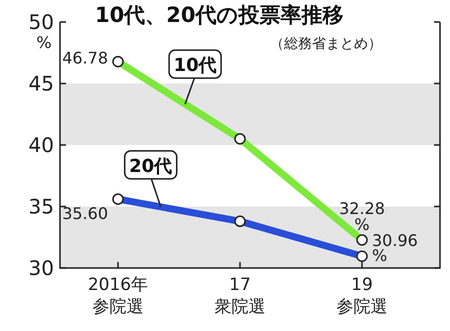  What do you see at coordinates (362, 216) in the screenshot?
I see `data-label: 32.28 %` at bounding box center [362, 216].